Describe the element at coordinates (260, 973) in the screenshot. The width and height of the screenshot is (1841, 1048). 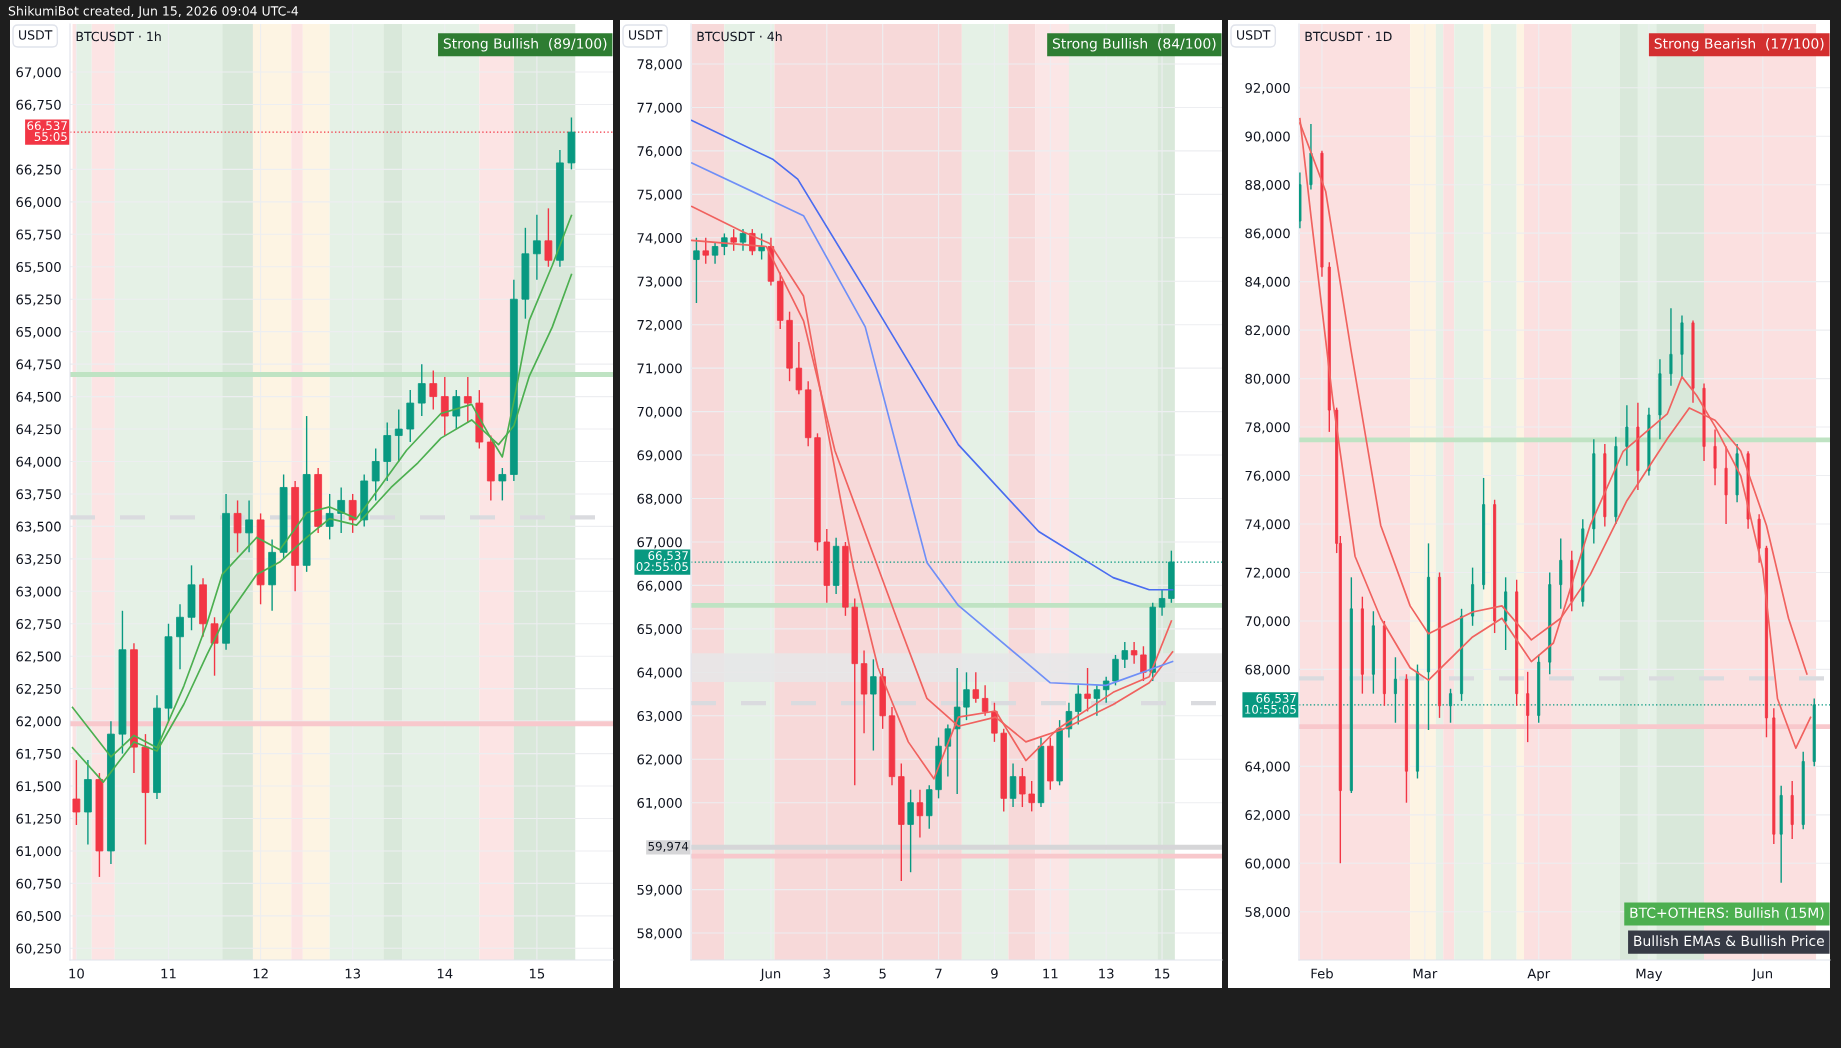
I see `x-tick-label: 12` at that location.